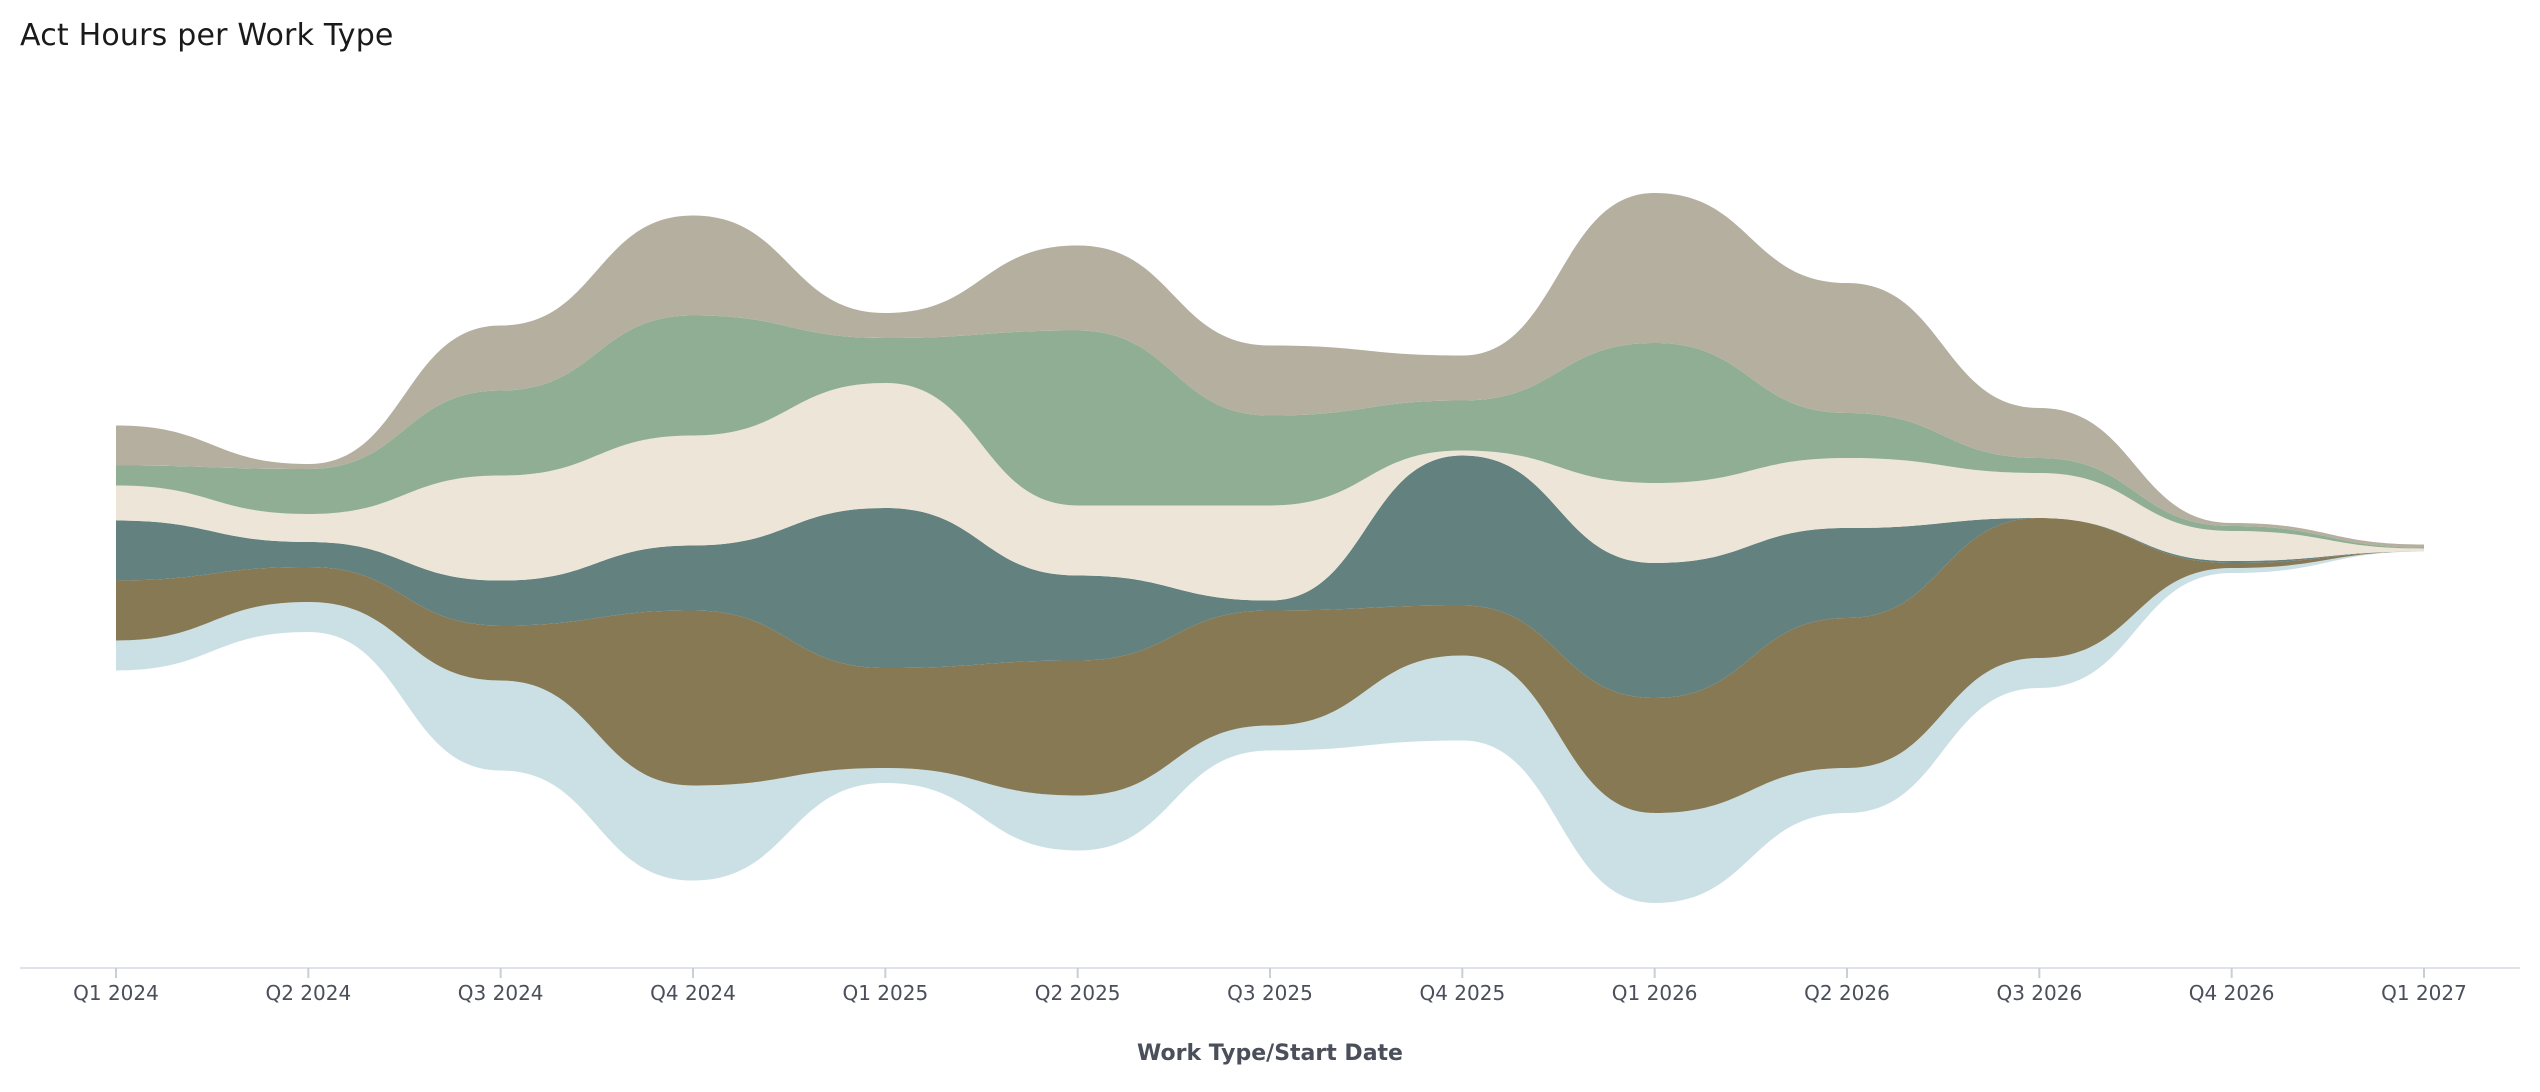 This screenshot has height=1092, width=2540. What do you see at coordinates (2232, 993) in the screenshot?
I see `x-tick-label: Q4 2026` at bounding box center [2232, 993].